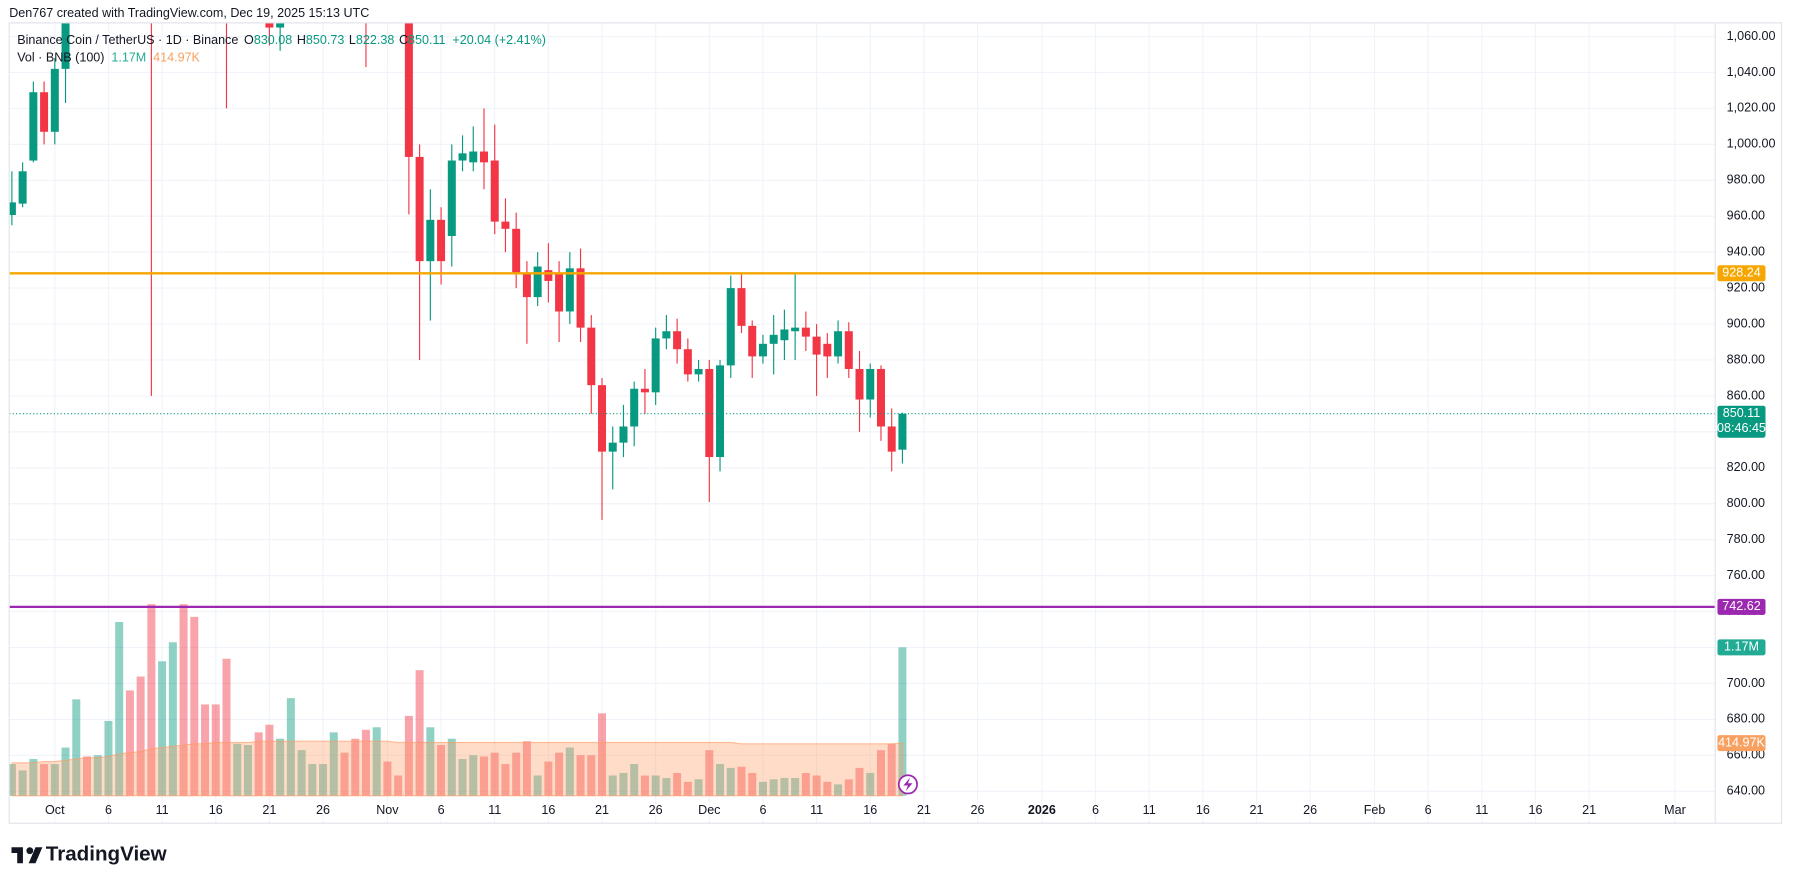 The width and height of the screenshot is (1793, 885). What do you see at coordinates (924, 810) in the screenshot?
I see `x-tick-label: 21` at bounding box center [924, 810].